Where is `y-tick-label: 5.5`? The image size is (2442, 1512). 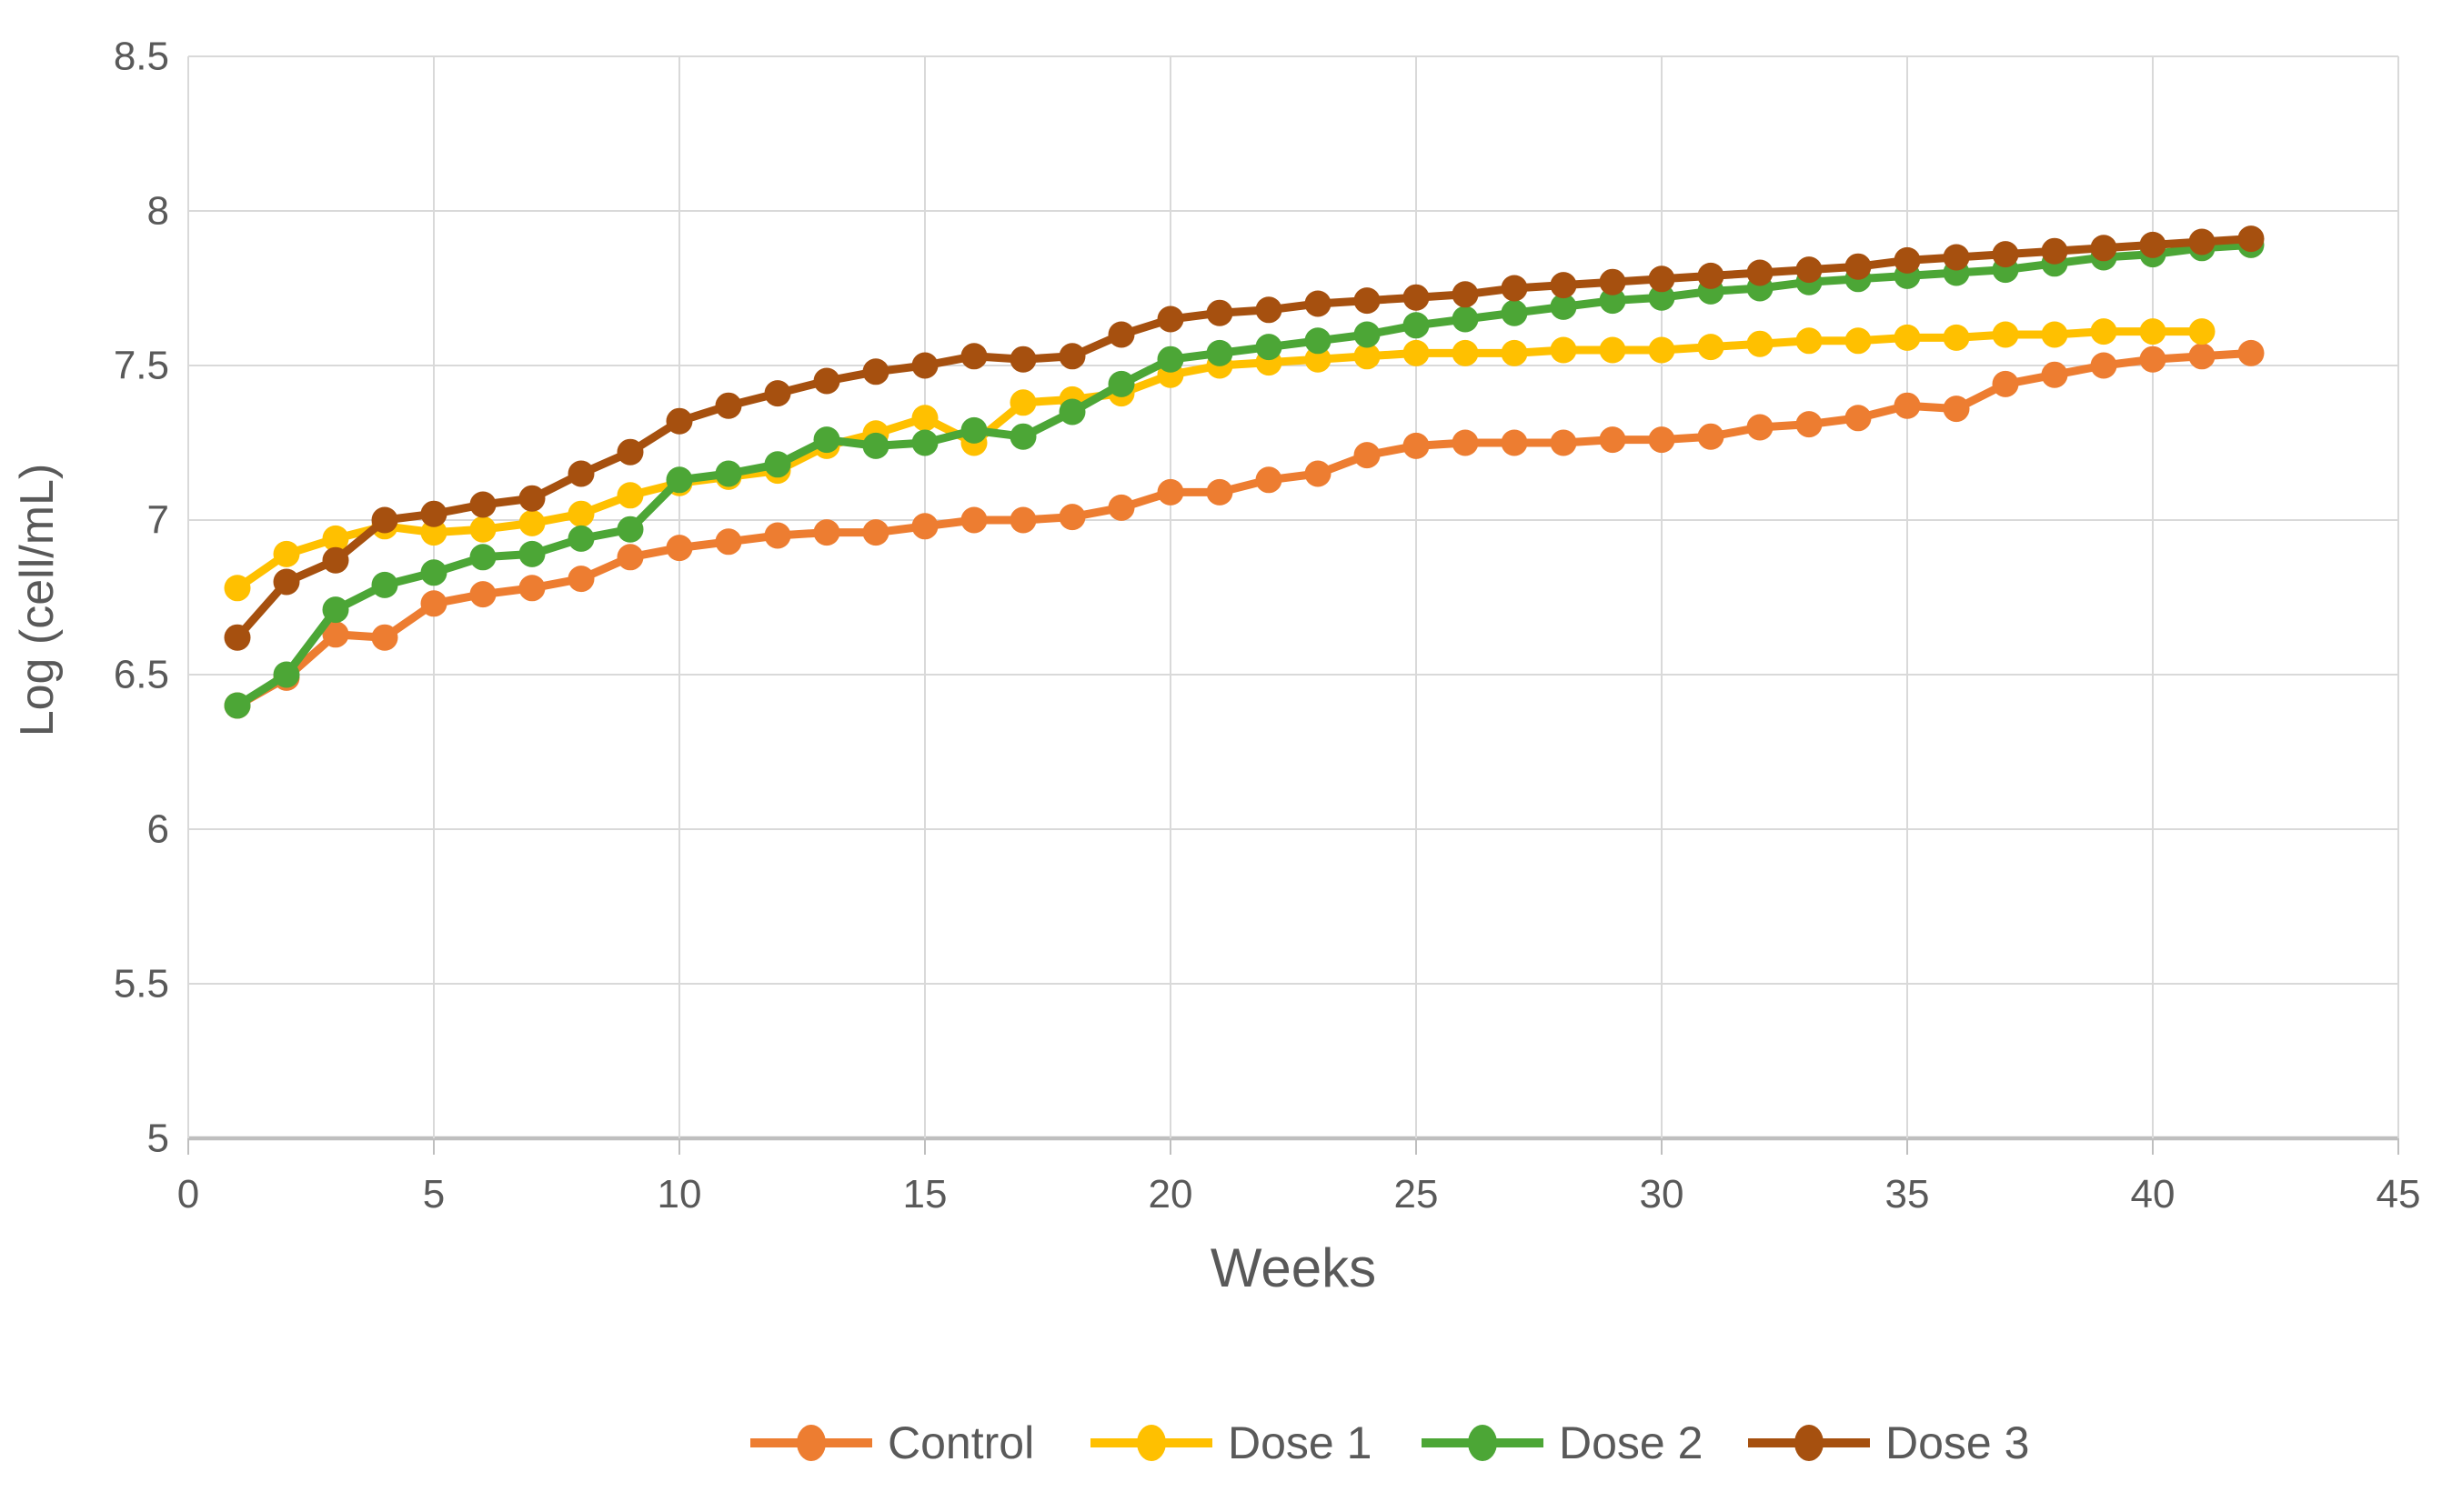 y-tick-label: 5.5 is located at coordinates (141, 984).